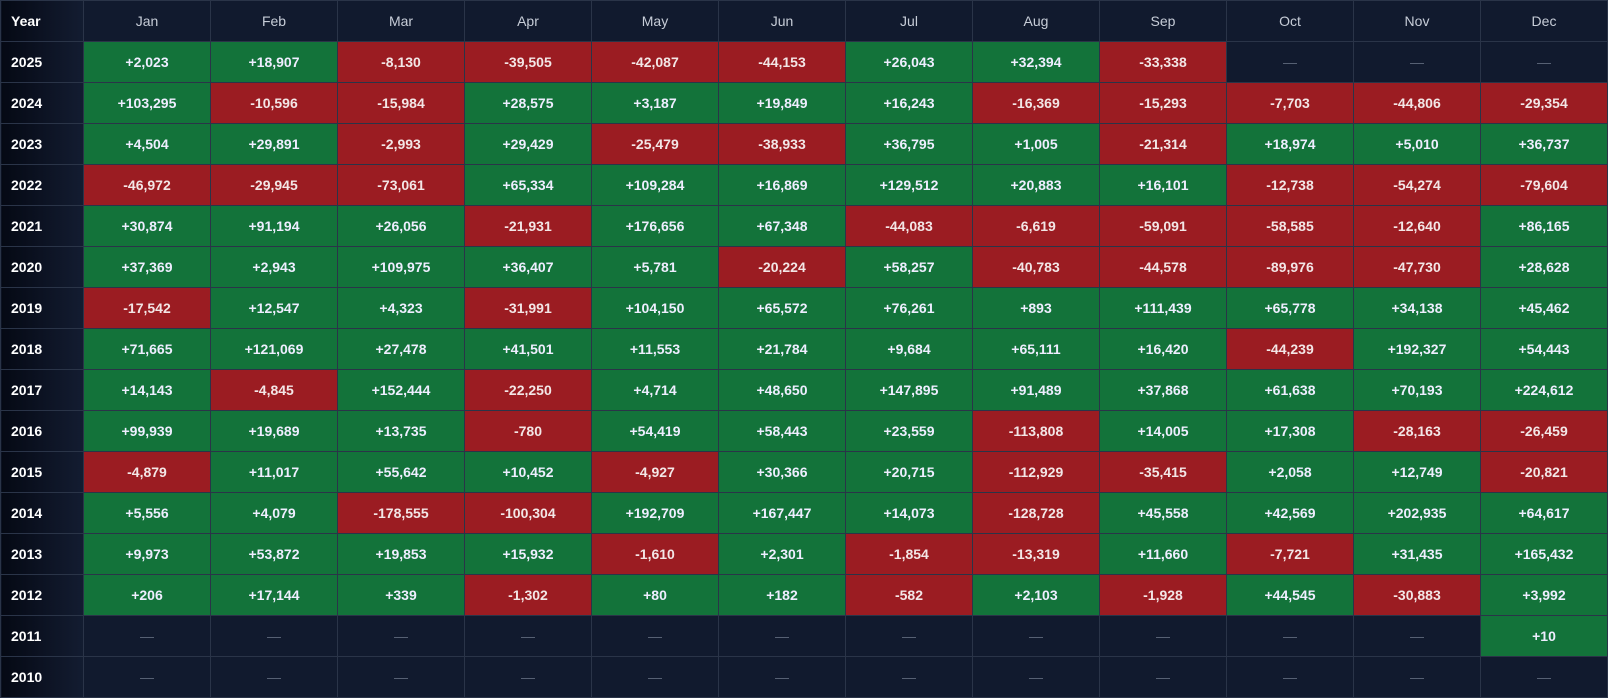  What do you see at coordinates (274, 431) in the screenshot?
I see `value-cell: +19,689` at bounding box center [274, 431].